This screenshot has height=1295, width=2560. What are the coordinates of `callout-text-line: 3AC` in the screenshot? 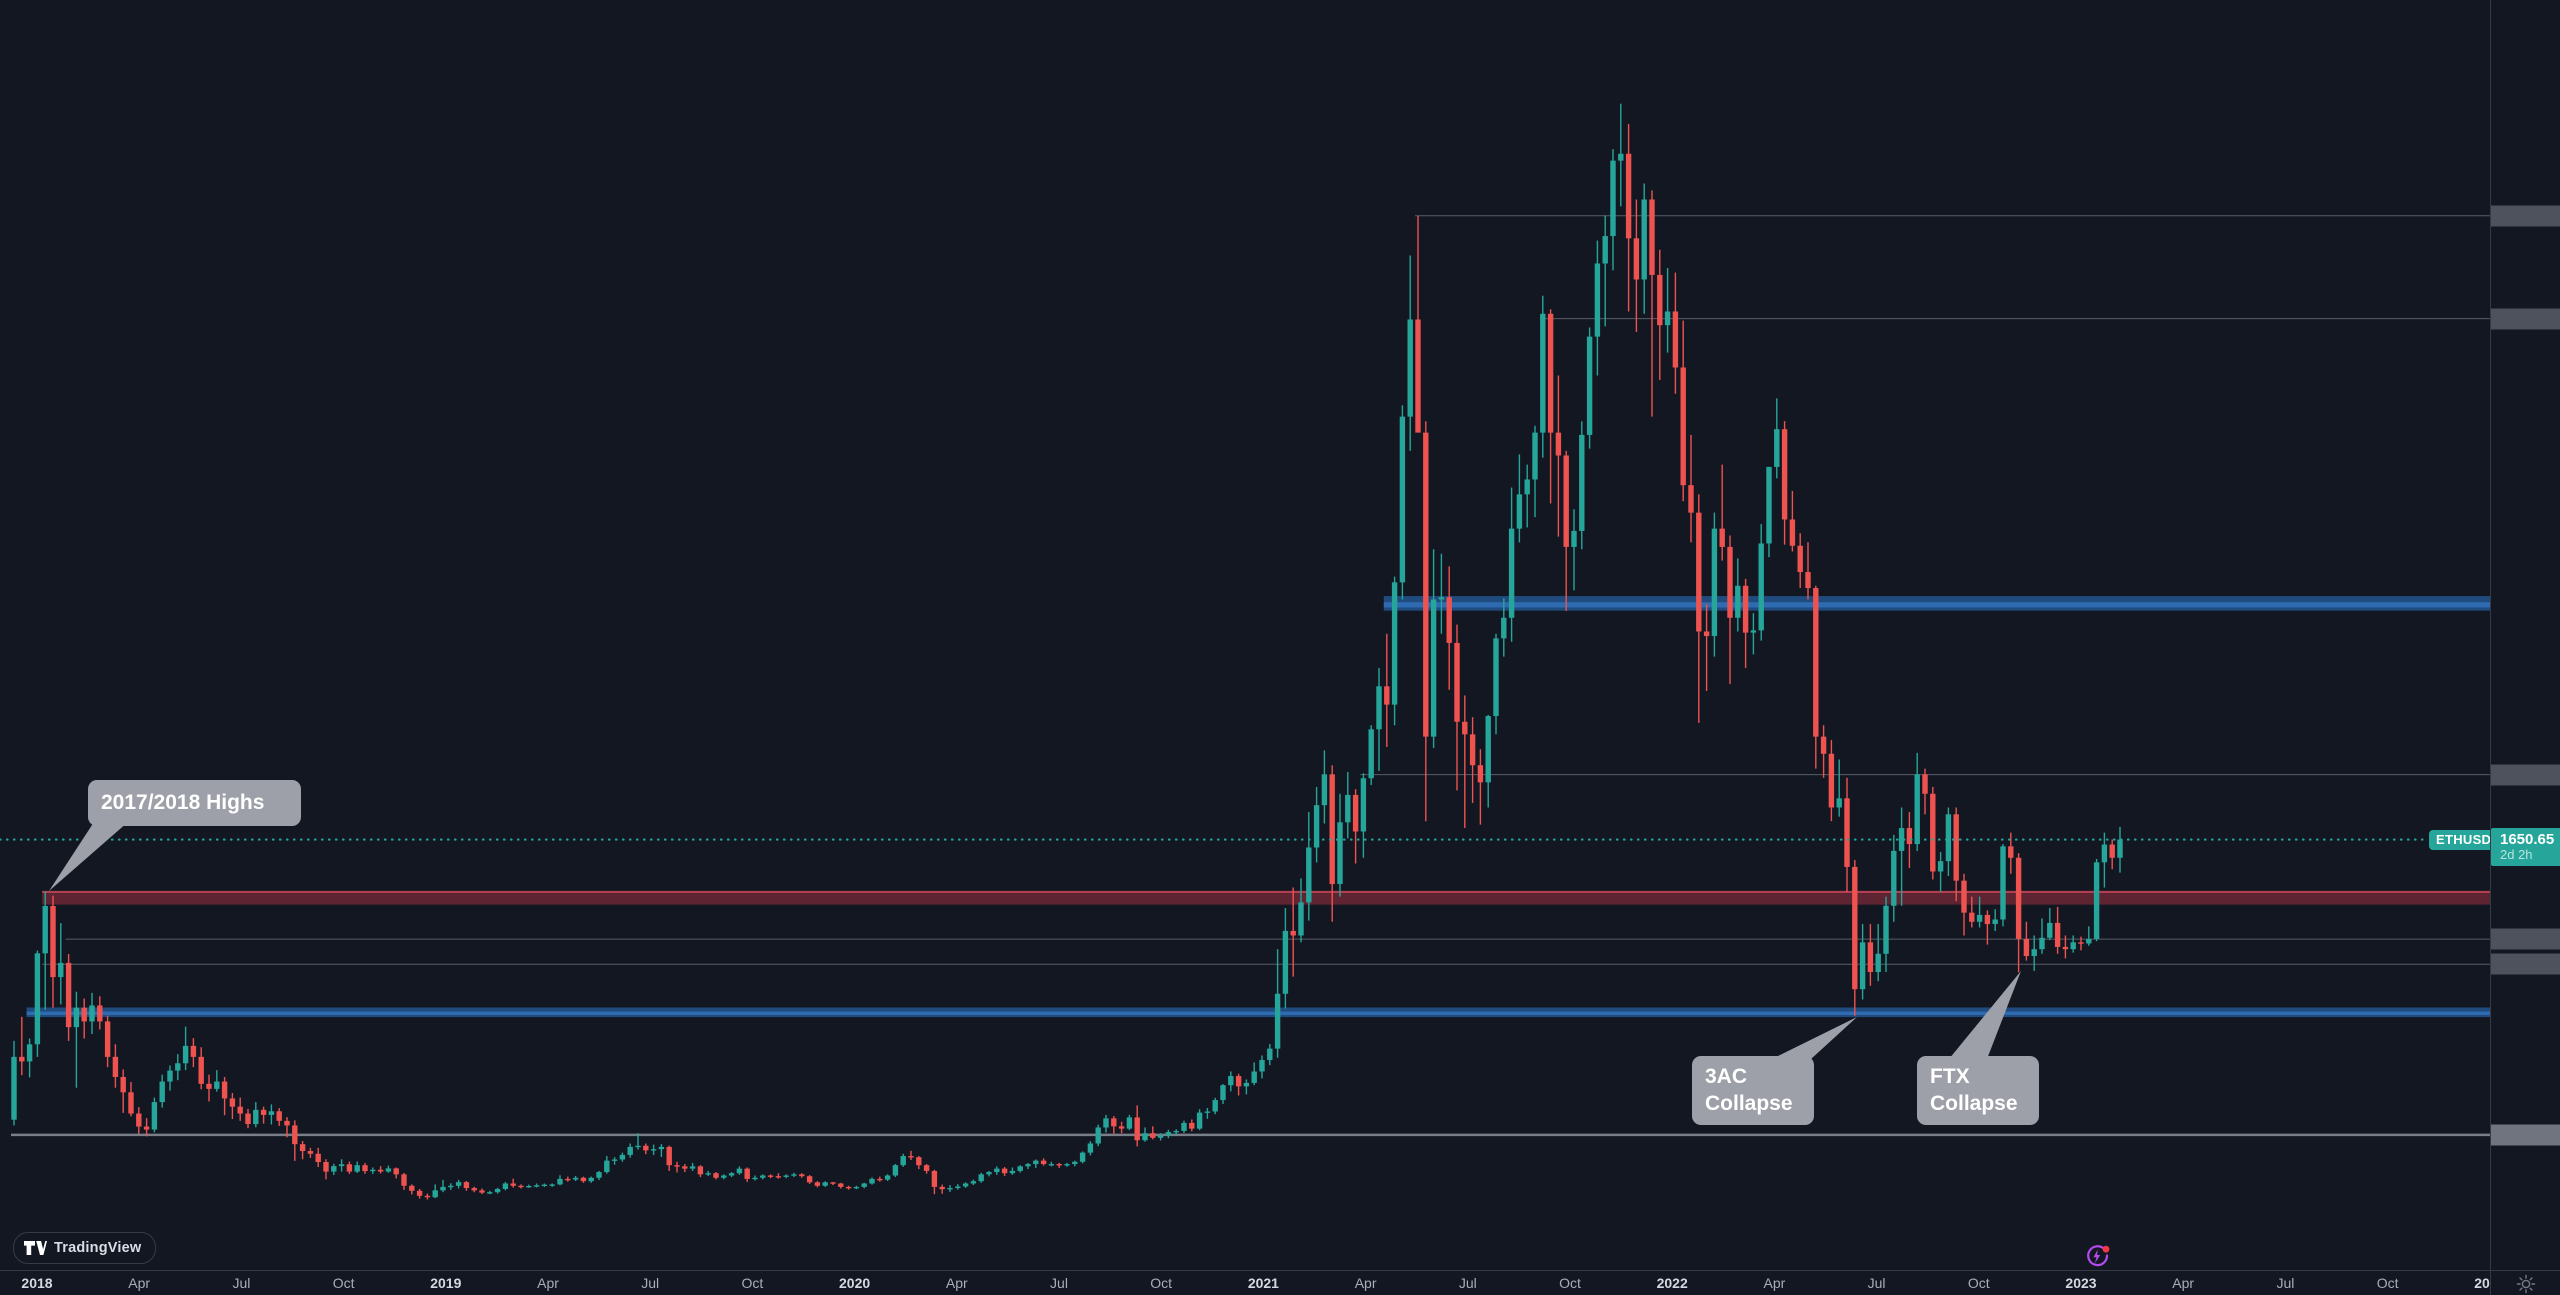 It's located at (1726, 1076).